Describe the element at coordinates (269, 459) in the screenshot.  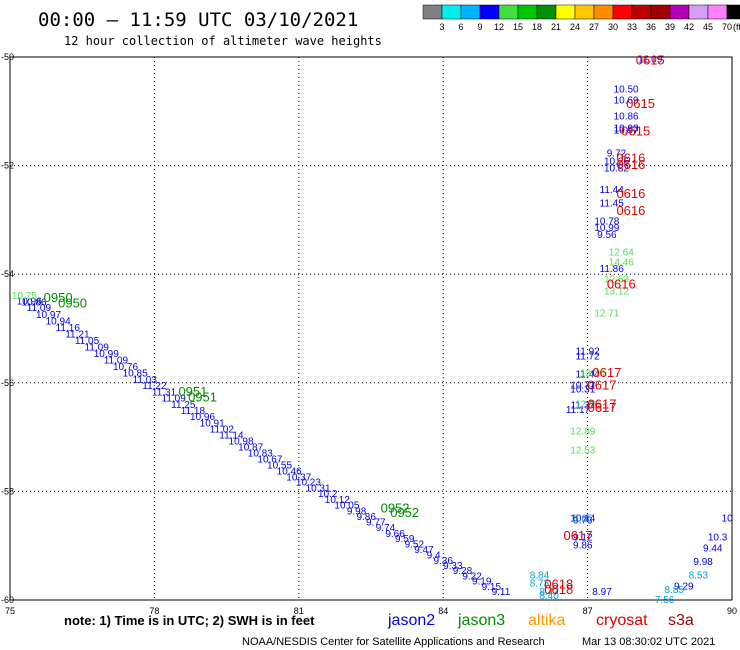
I see `wave-height-point: 10.67` at that location.